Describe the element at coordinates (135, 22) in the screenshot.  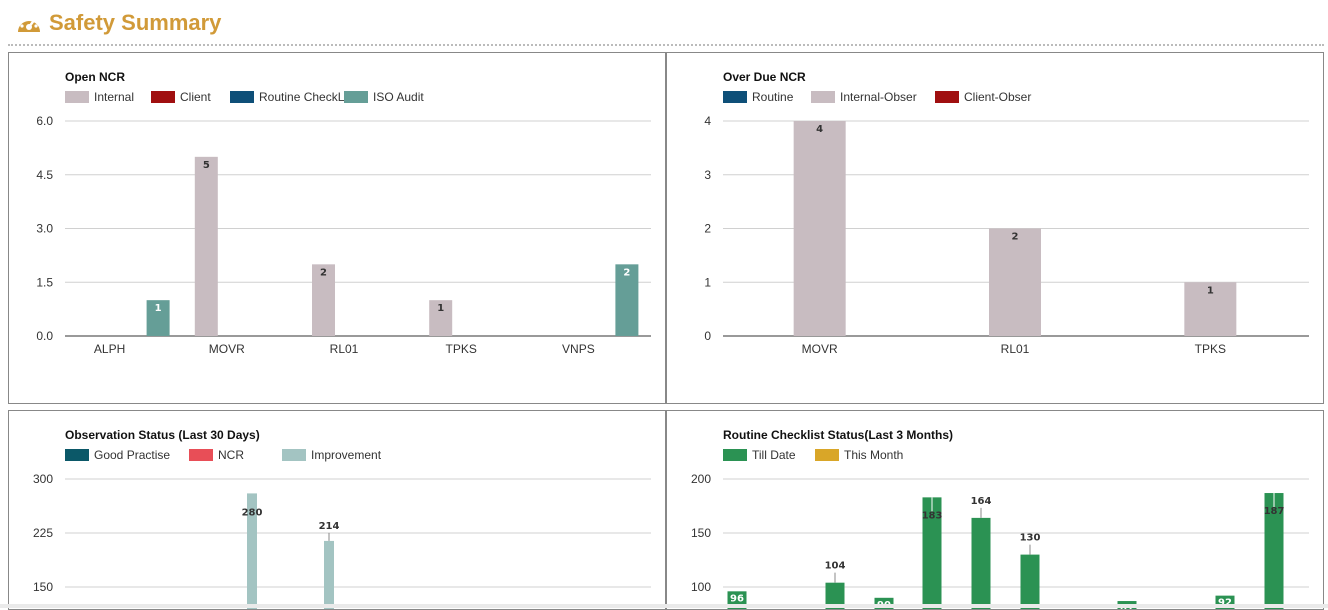
I see `page-title: Safety Summary` at that location.